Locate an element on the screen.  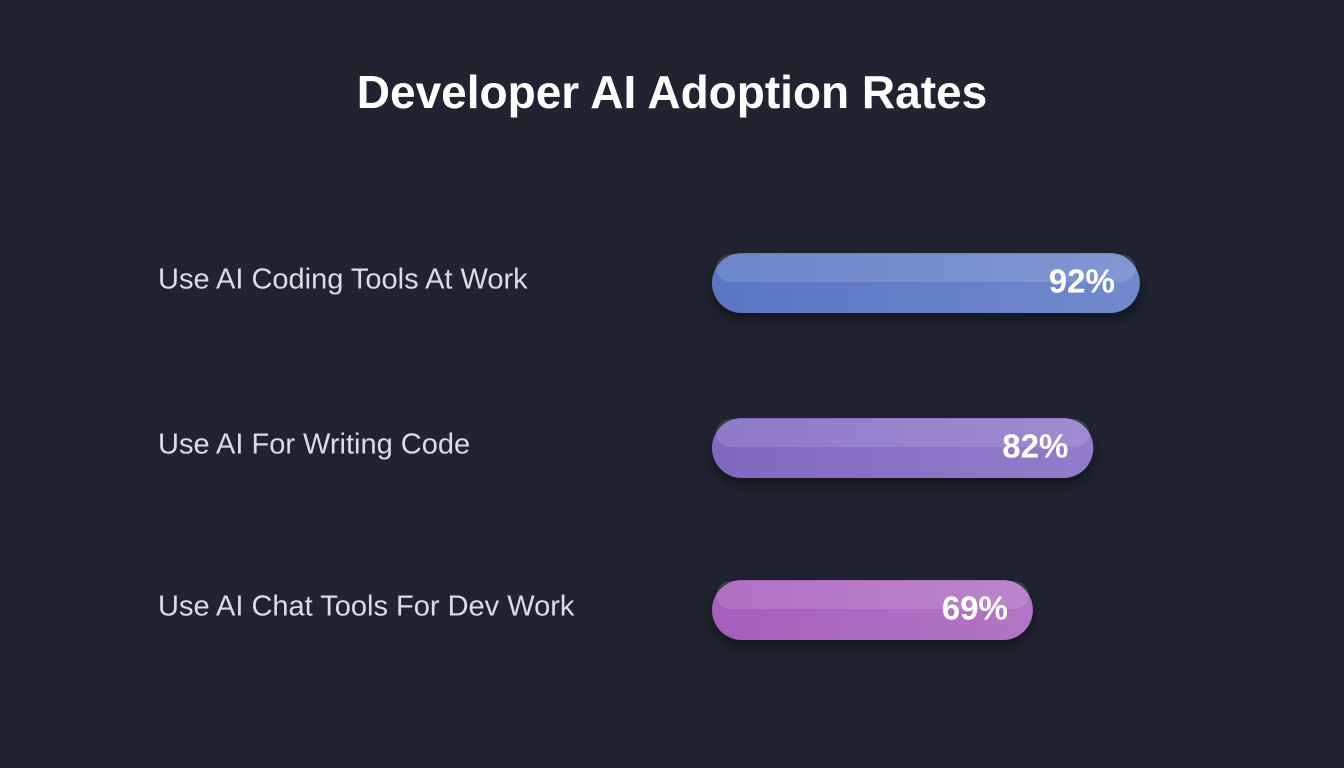
category-label: Use AI Chat Tools For Dev Work is located at coordinates (366, 607).